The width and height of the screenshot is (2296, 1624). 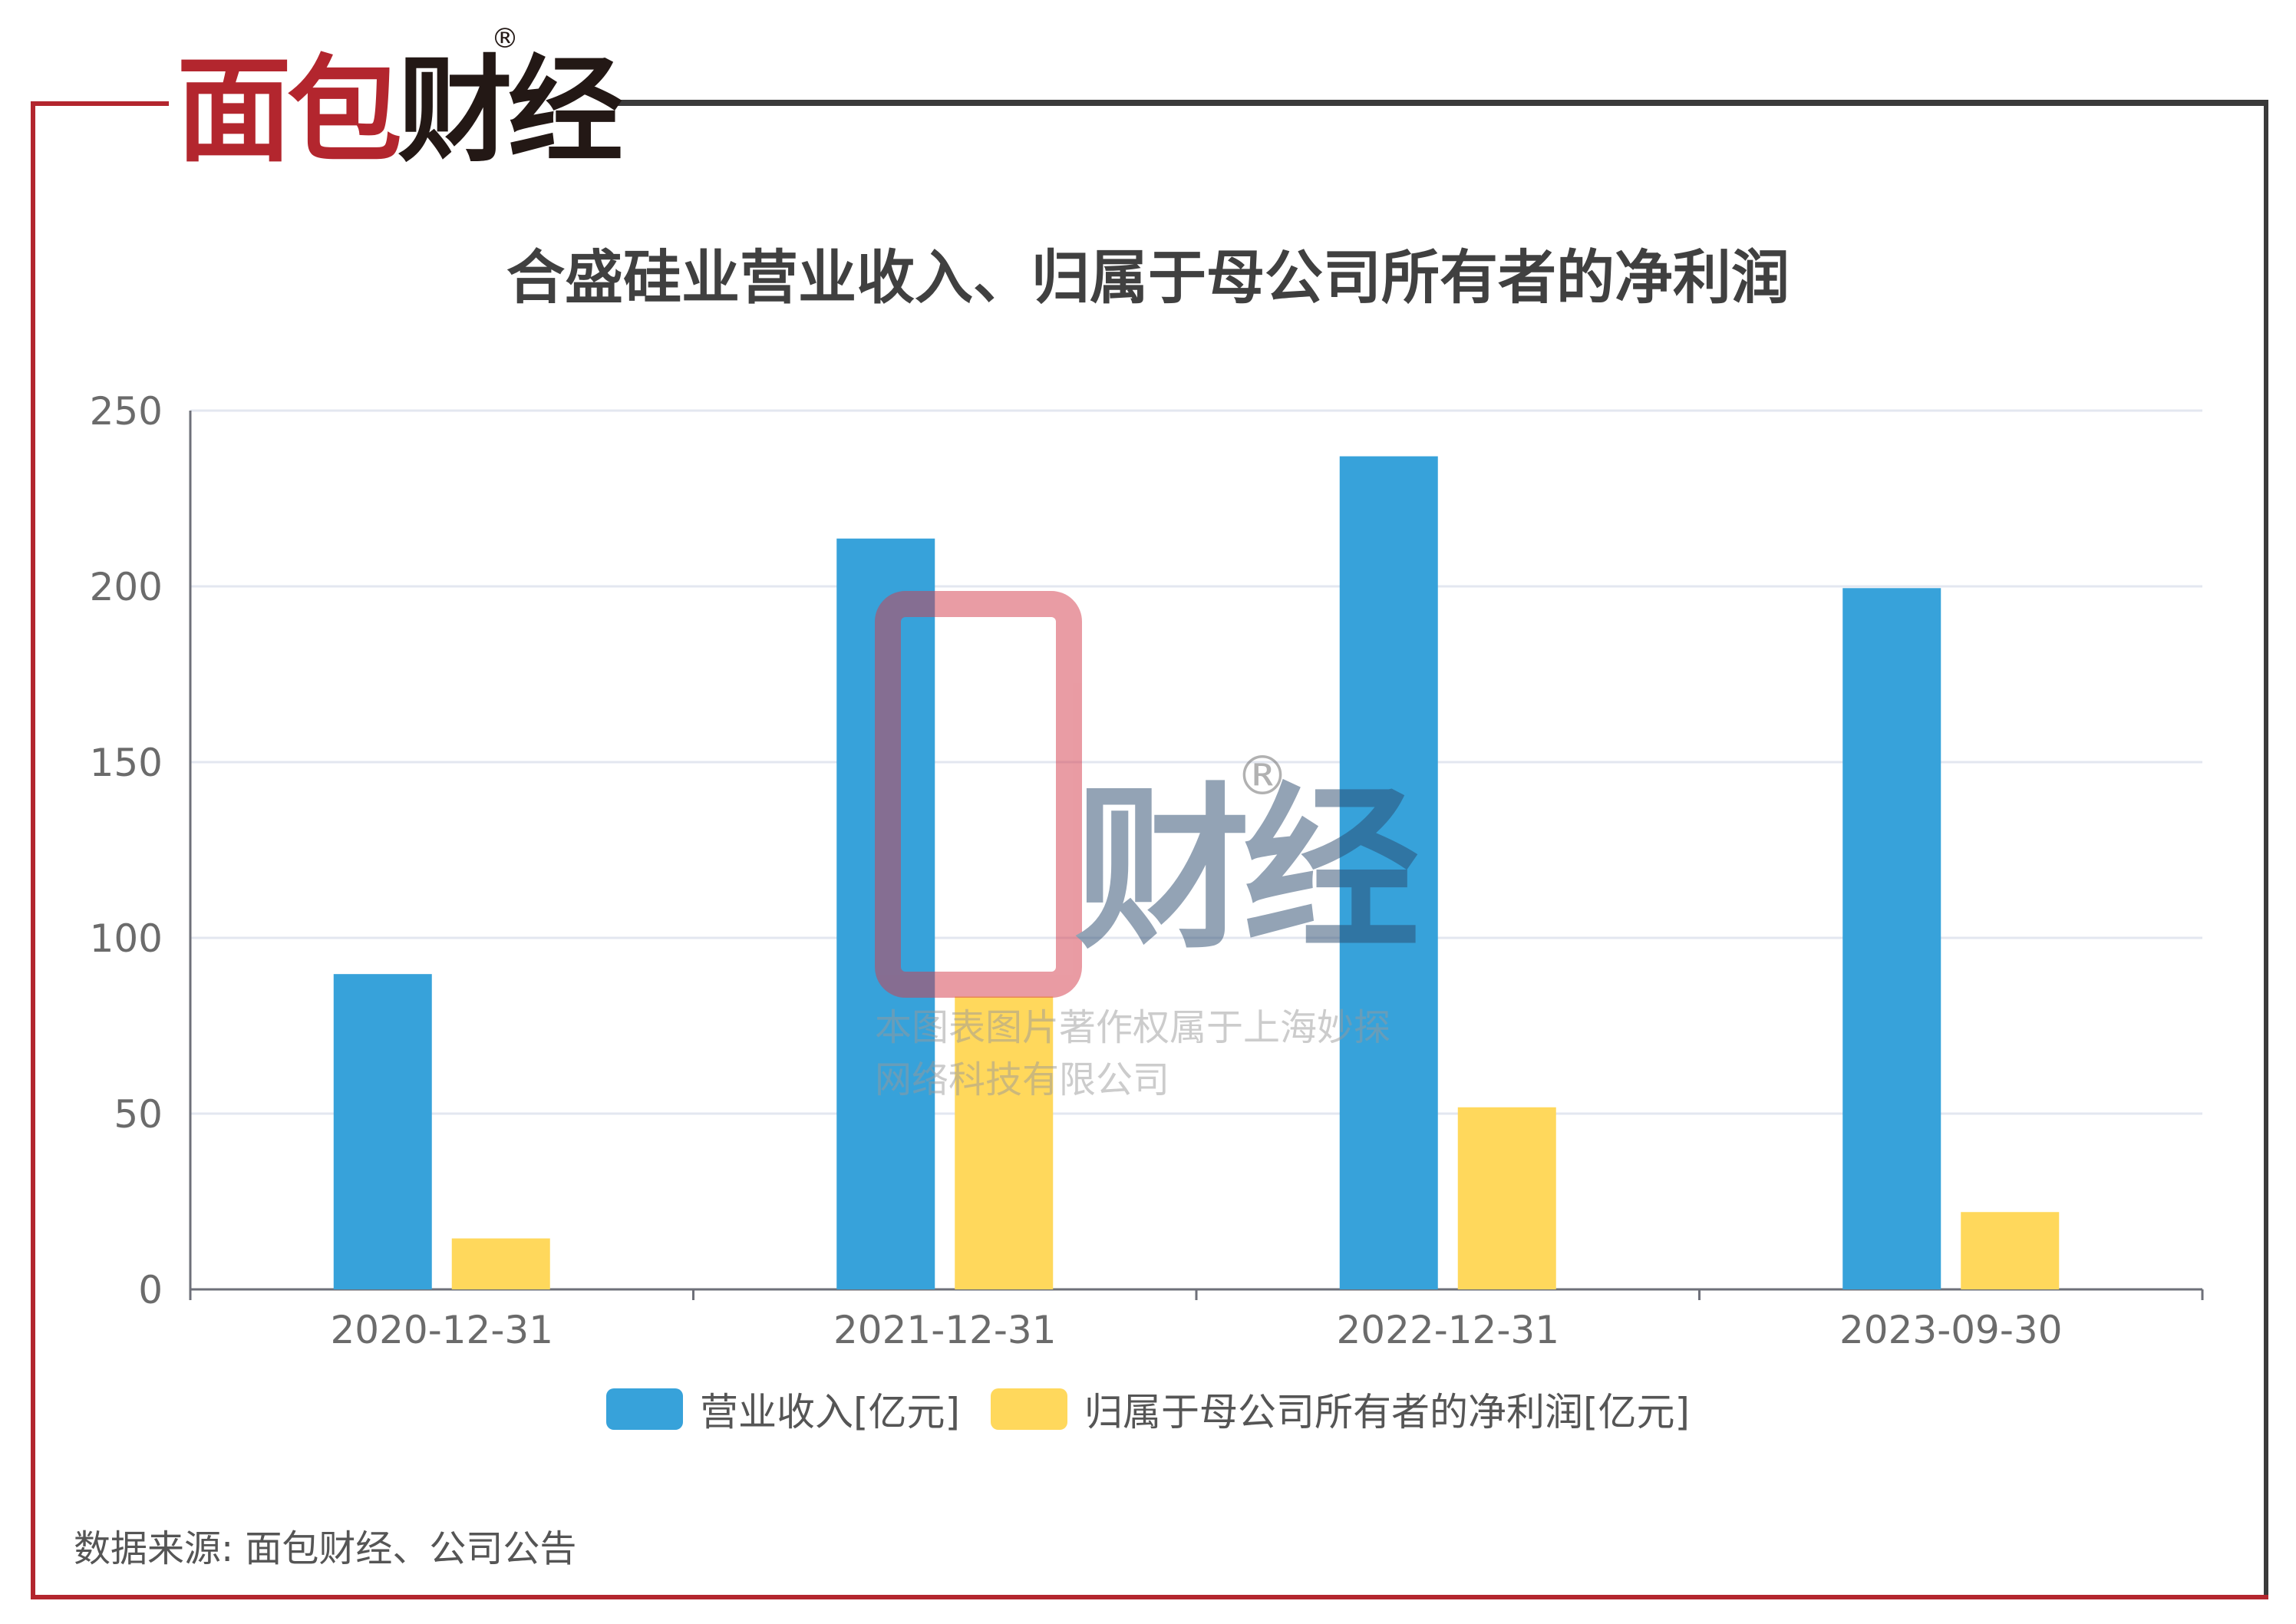 I want to click on frame-left-line, so click(x=33, y=850).